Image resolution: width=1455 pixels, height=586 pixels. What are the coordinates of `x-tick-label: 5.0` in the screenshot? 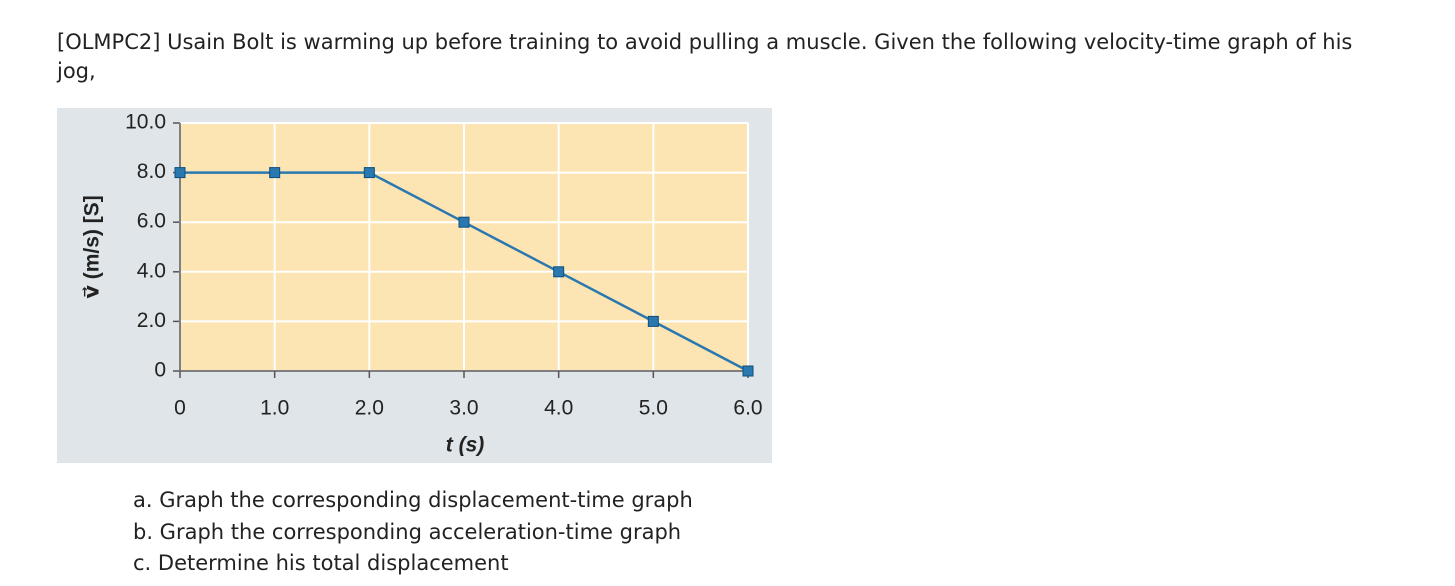 It's located at (653, 408).